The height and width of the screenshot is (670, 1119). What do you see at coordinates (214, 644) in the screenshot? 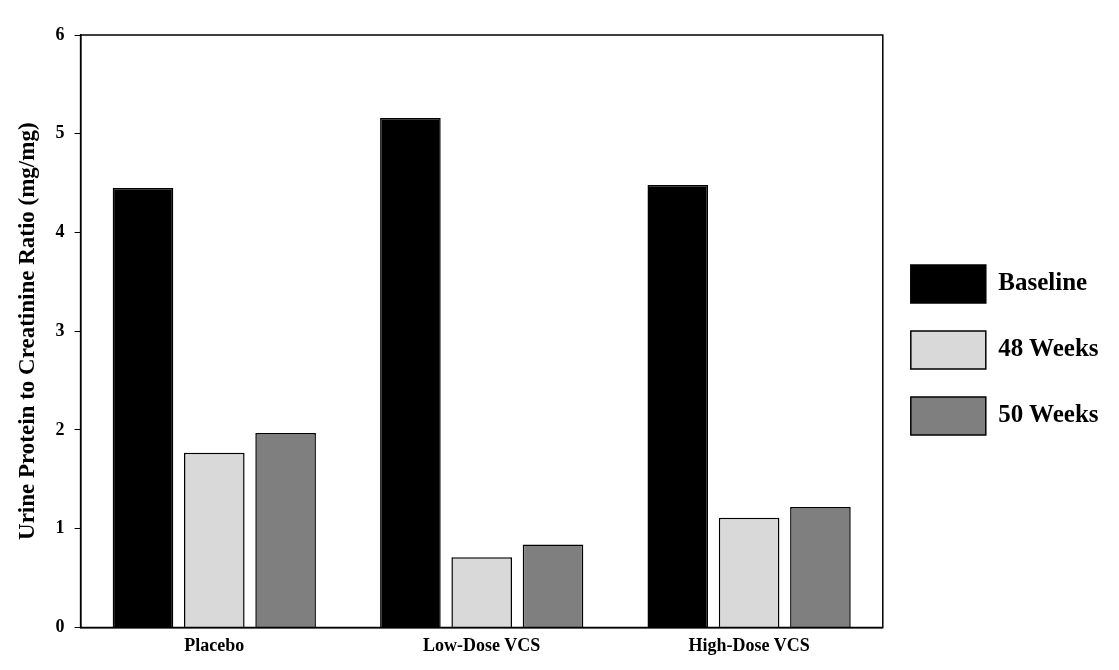
I see `x-tick-label: Placebo` at bounding box center [214, 644].